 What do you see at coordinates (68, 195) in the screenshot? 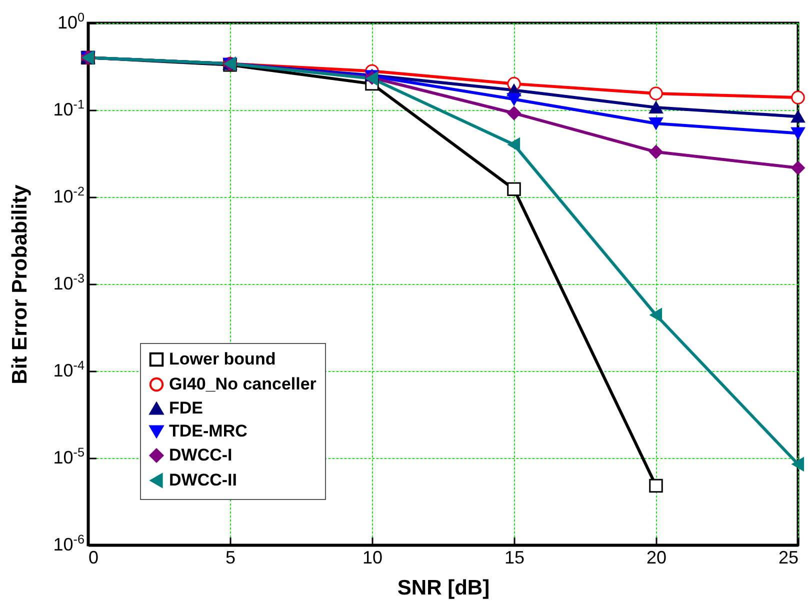
I see `y-tick-label: 10$^{-2}$` at bounding box center [68, 195].